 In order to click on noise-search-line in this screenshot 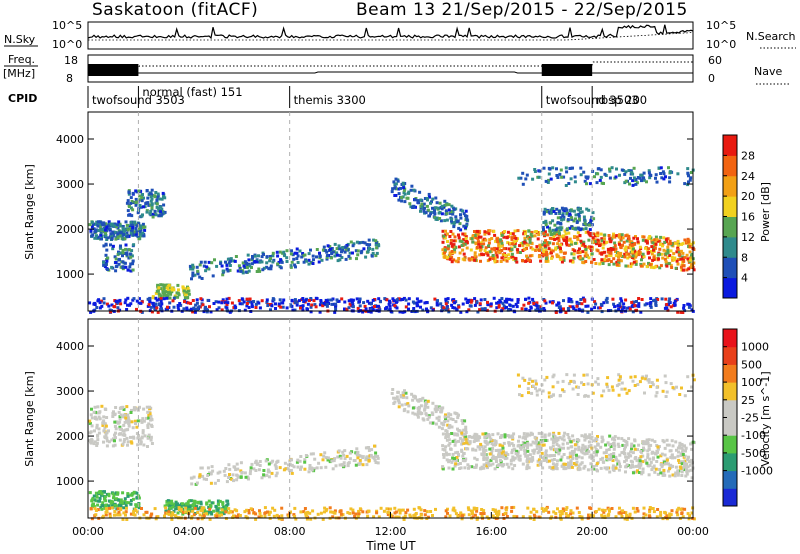, I will do `click(391, 36)`.